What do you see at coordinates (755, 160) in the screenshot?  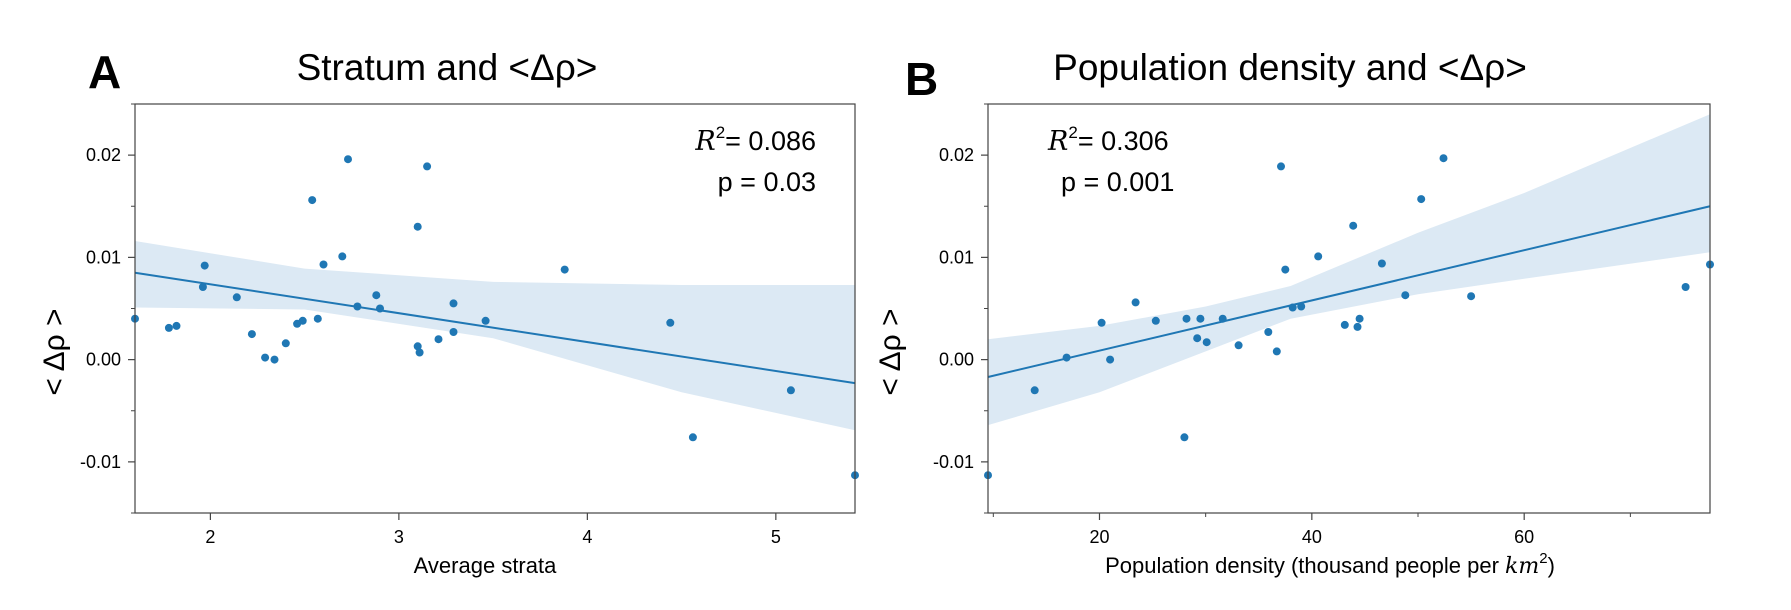 I see `panel-a-stats-annotation: R2= 0.086 p = 0.03` at bounding box center [755, 160].